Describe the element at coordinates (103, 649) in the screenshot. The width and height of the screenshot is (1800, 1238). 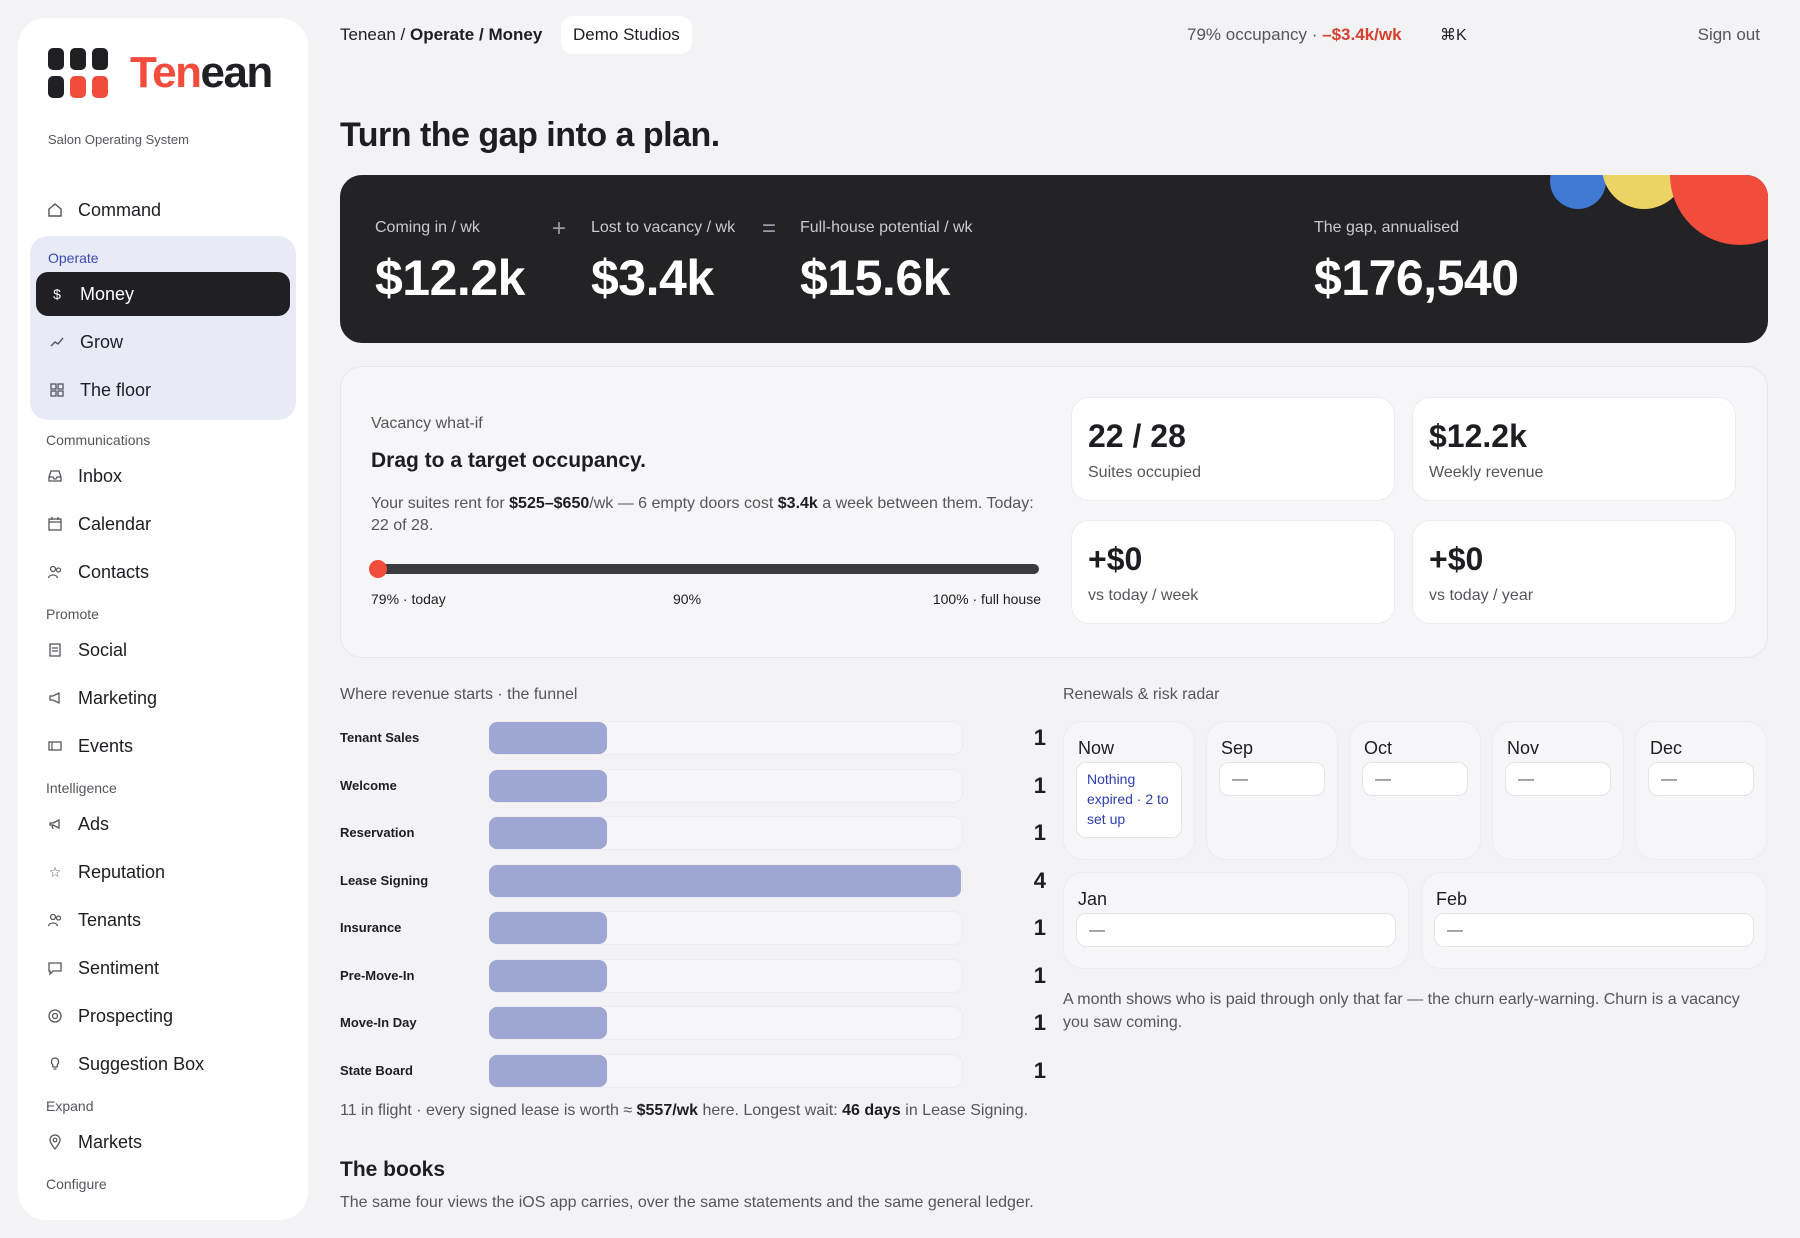
I see `sidebar-item-label: Social` at that location.